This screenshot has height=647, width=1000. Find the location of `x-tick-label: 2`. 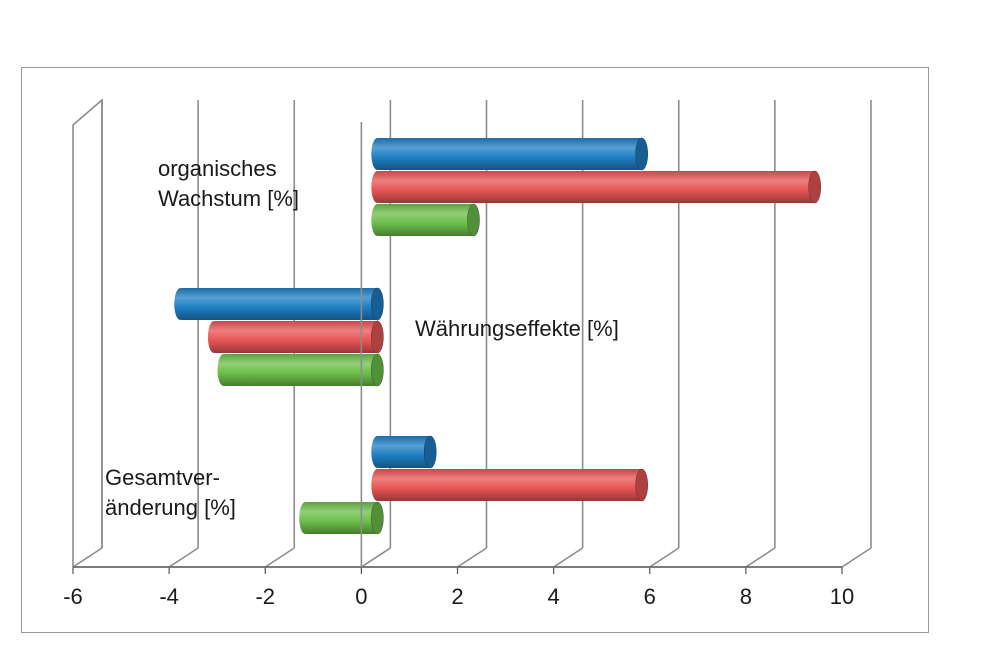

x-tick-label: 2 is located at coordinates (457, 596).